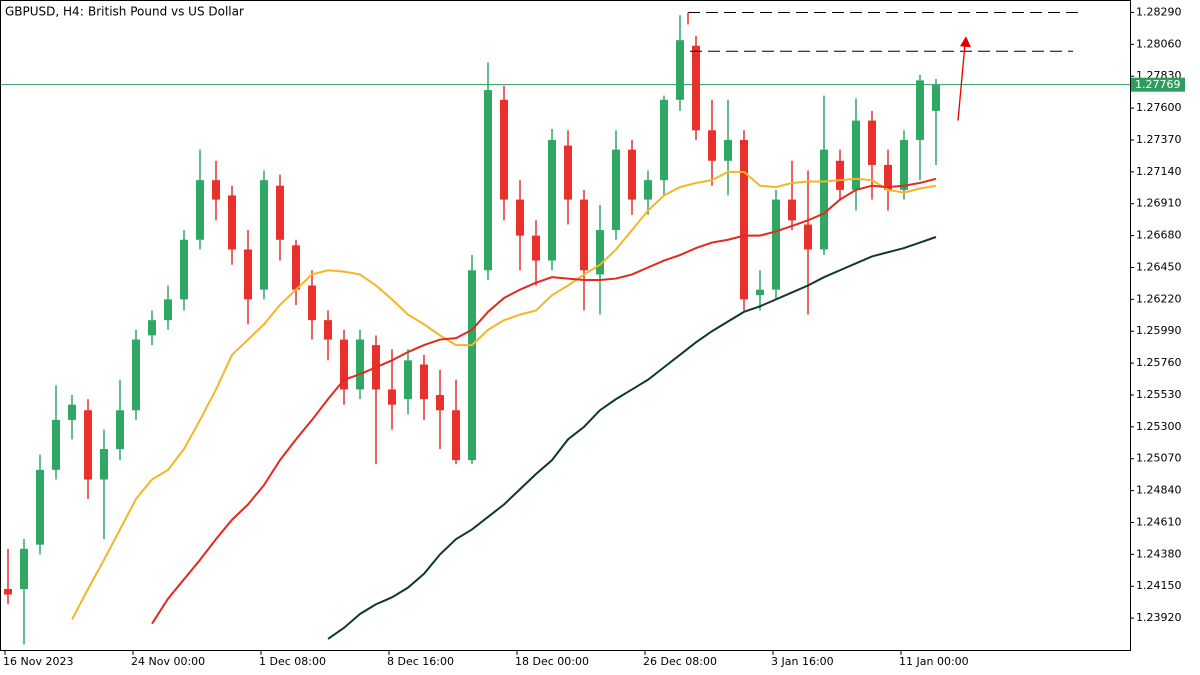 The image size is (1200, 675). I want to click on y-tick-label: 1.26680, so click(1159, 235).